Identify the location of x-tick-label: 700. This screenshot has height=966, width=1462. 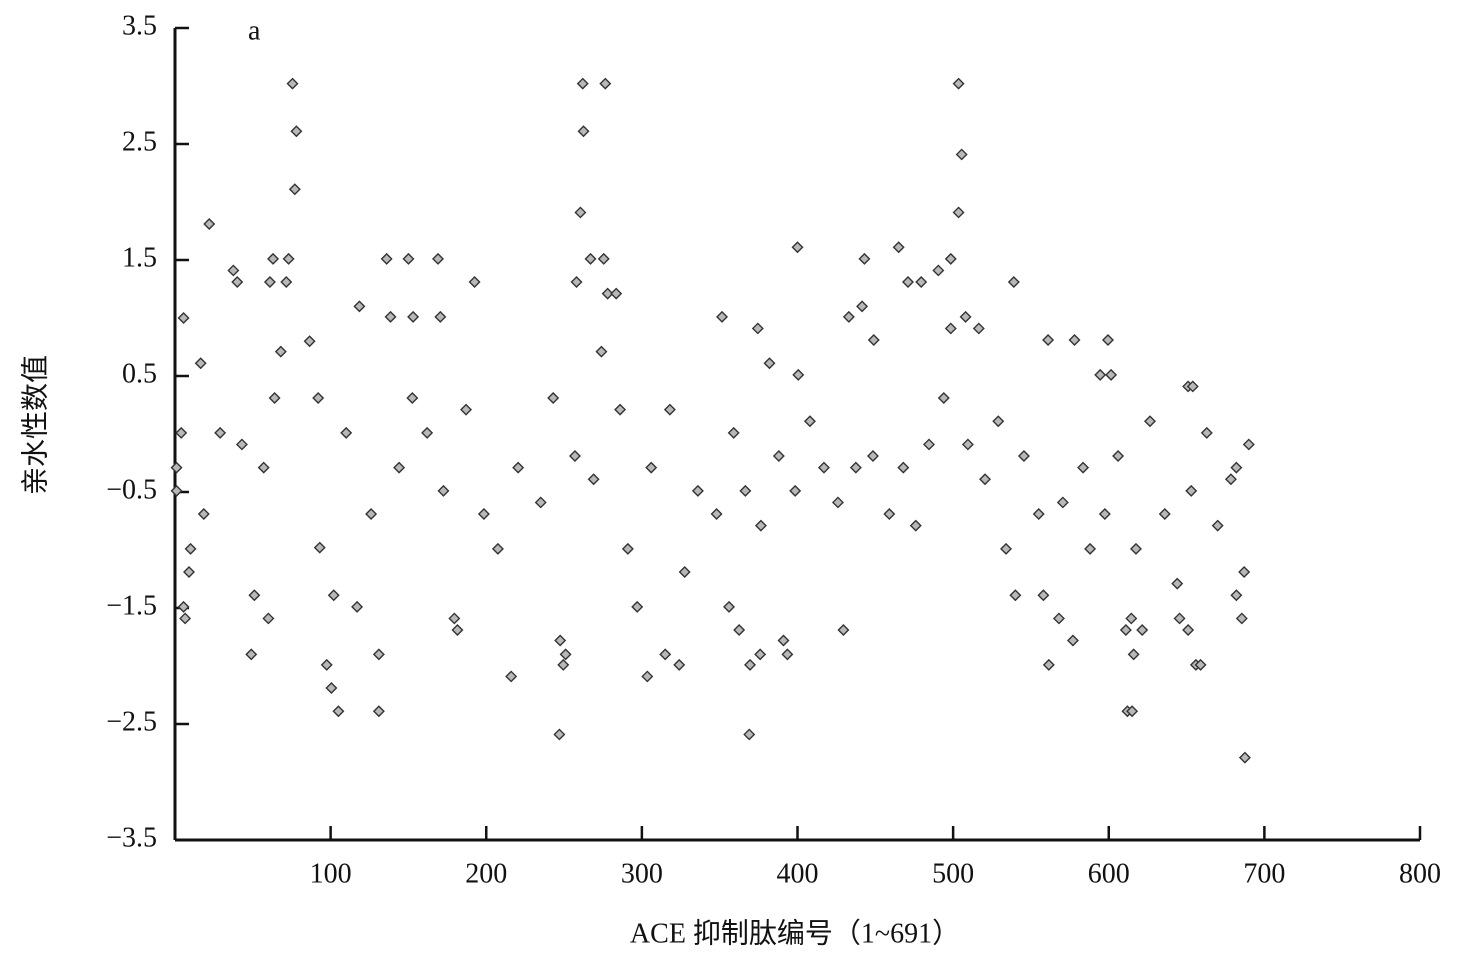
(1264, 873).